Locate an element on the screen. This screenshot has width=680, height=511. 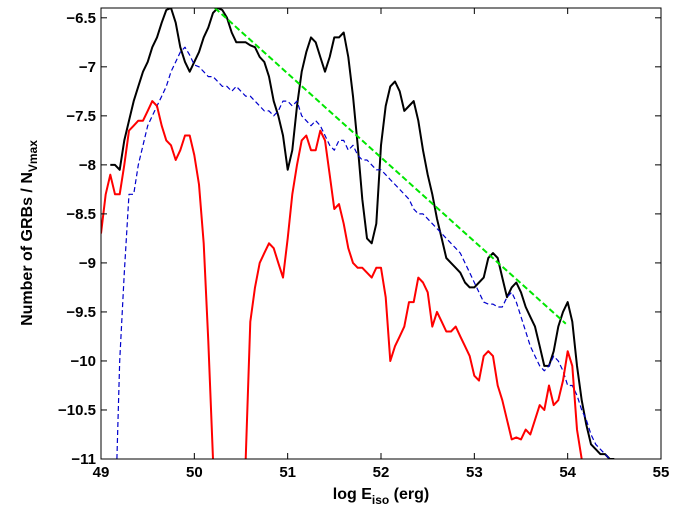
x-tick-label: 49 is located at coordinates (101, 472).